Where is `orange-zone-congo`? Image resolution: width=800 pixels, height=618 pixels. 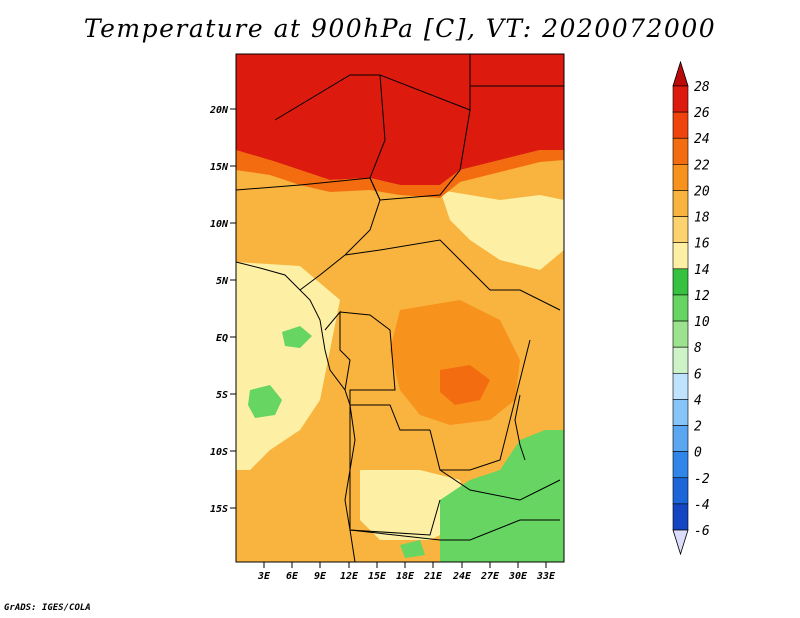 orange-zone-congo is located at coordinates (455, 362).